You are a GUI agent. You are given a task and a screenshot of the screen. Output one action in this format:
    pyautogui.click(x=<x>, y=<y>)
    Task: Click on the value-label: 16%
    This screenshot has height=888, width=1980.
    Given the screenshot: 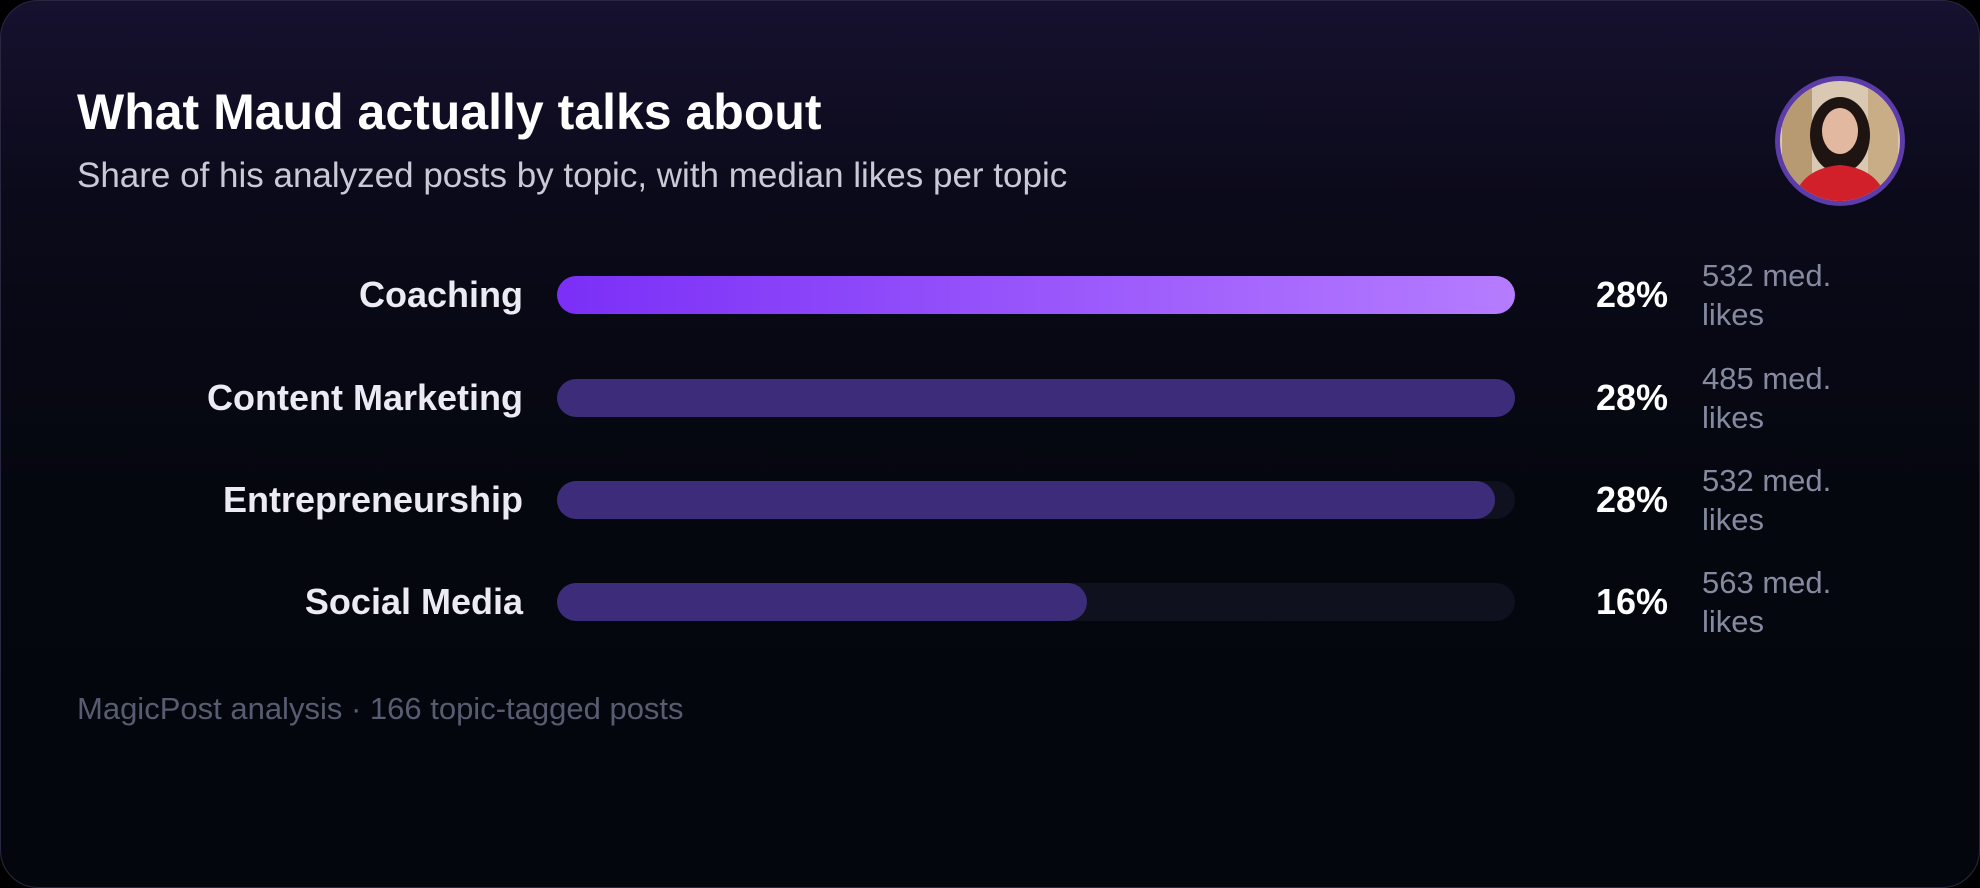 What is the action you would take?
    pyautogui.click(x=1631, y=601)
    